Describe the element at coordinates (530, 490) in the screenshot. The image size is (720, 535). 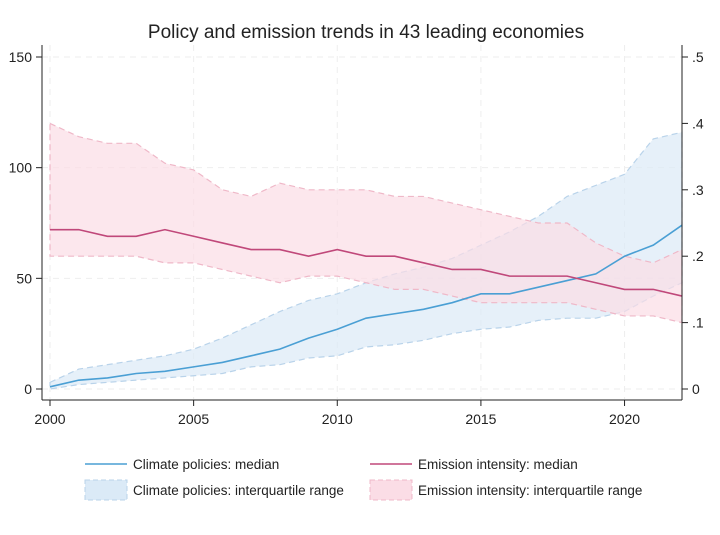
I see `legend-label: Emission intensity: interquartile range` at that location.